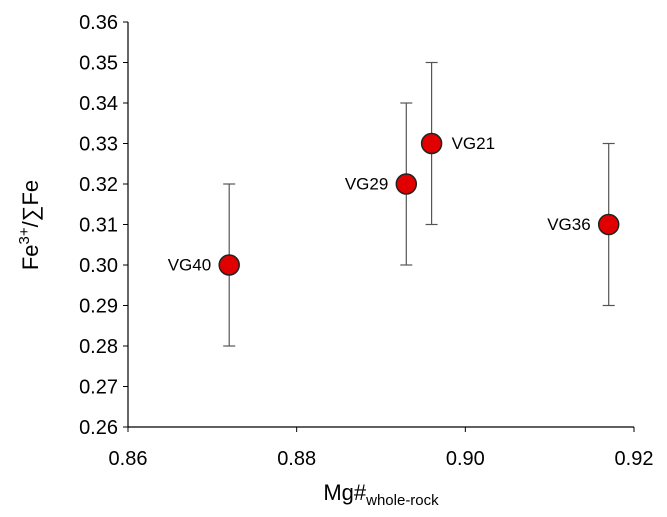  I want to click on x-tick-label: 0.92, so click(634, 459).